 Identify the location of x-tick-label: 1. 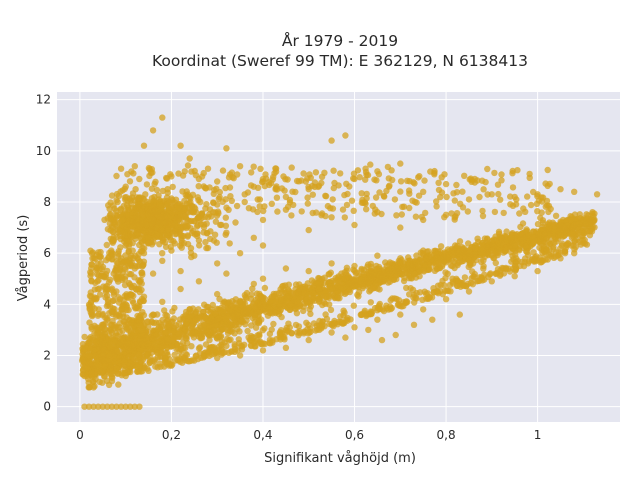
(538, 435).